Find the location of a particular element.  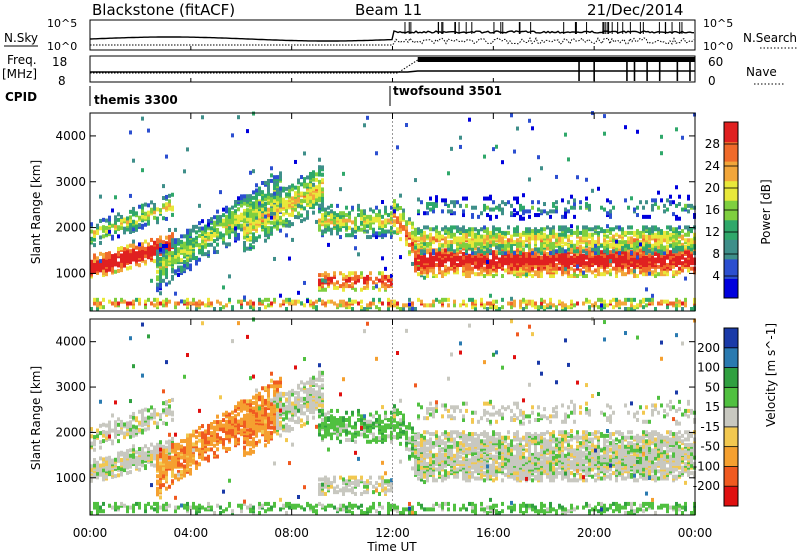

power-ytick-label: 1000 is located at coordinates (70, 273).